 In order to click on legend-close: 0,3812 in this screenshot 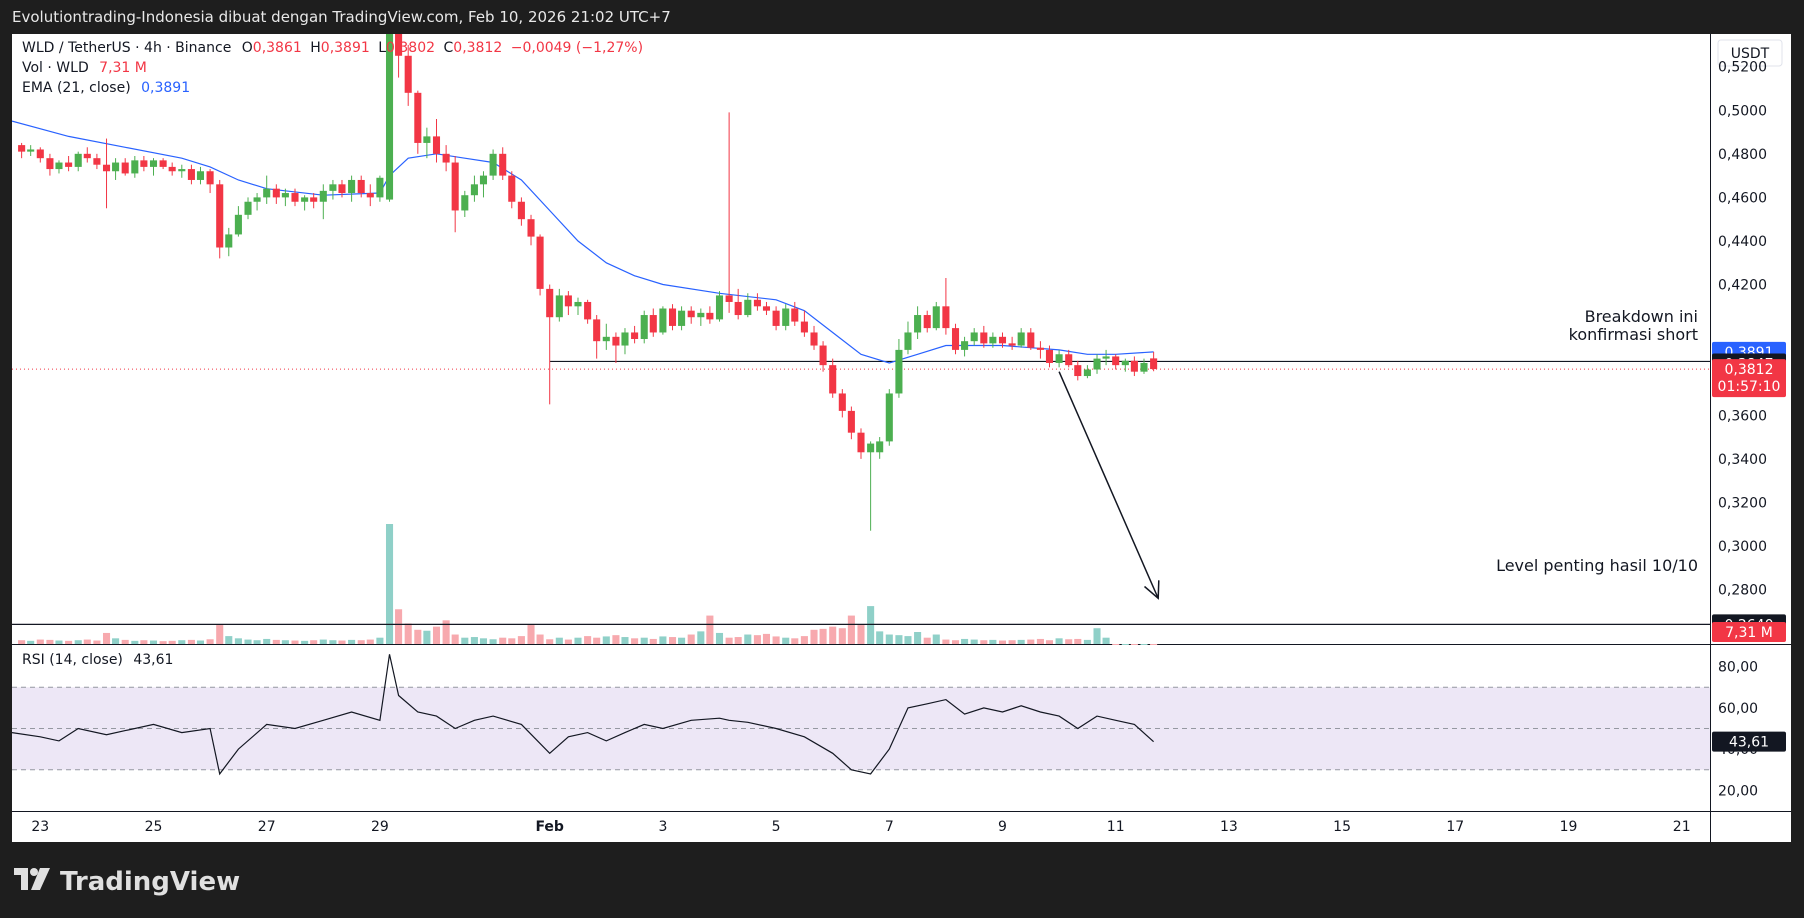, I will do `click(478, 48)`.